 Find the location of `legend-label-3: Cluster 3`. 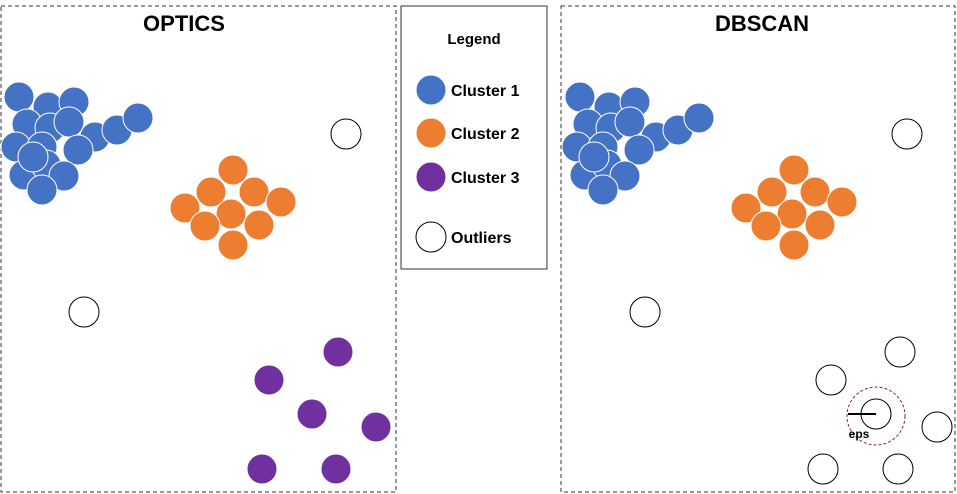

legend-label-3: Cluster 3 is located at coordinates (485, 178).